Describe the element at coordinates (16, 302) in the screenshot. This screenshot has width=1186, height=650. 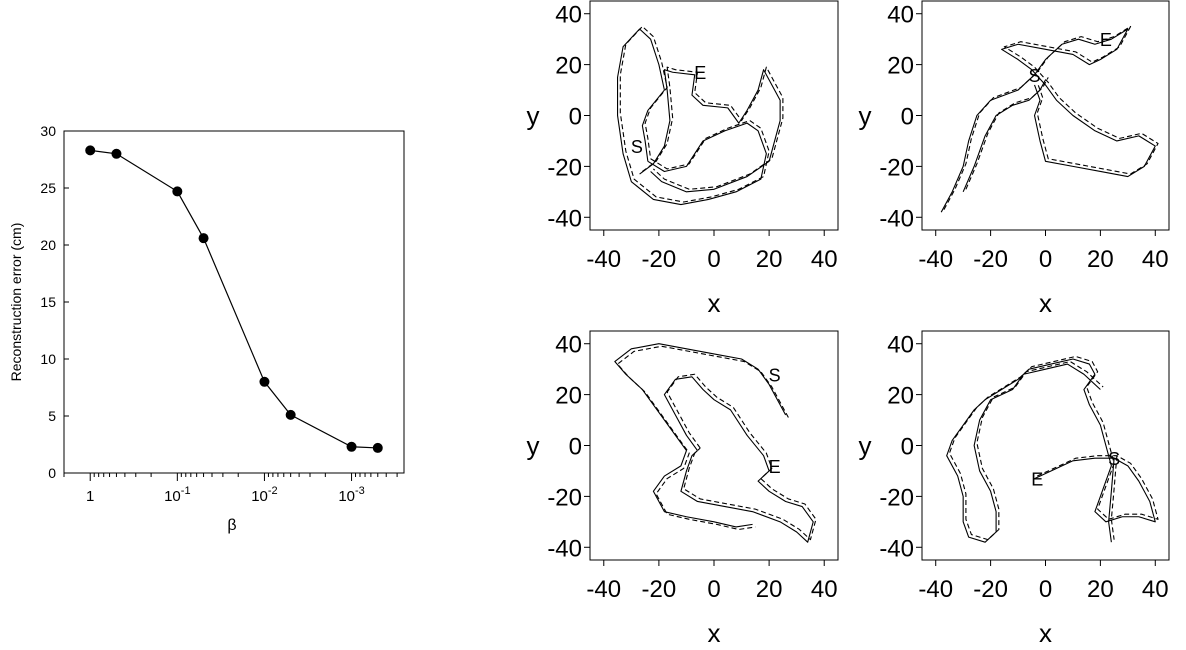
I see `y-axis-label: Reconstruction error (cm)` at that location.